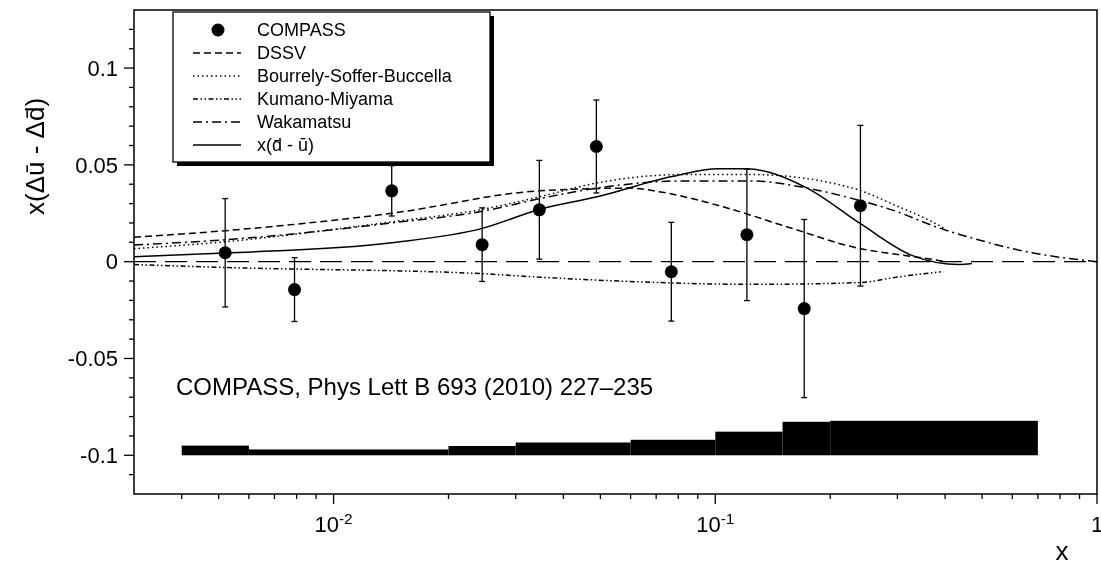  What do you see at coordinates (301, 30) in the screenshot?
I see `legend-label: COMPASS` at bounding box center [301, 30].